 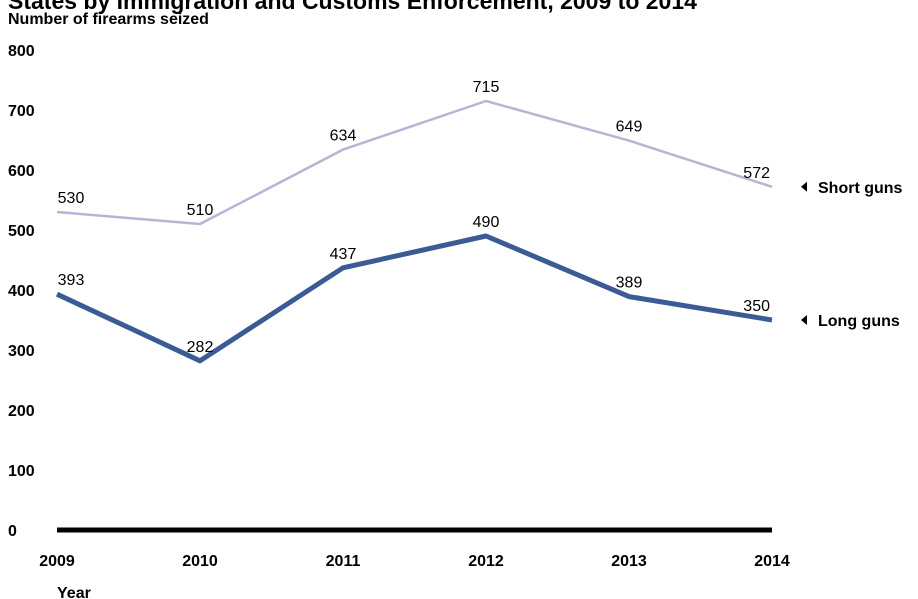 I want to click on y-tick-label: 600, so click(x=21, y=171).